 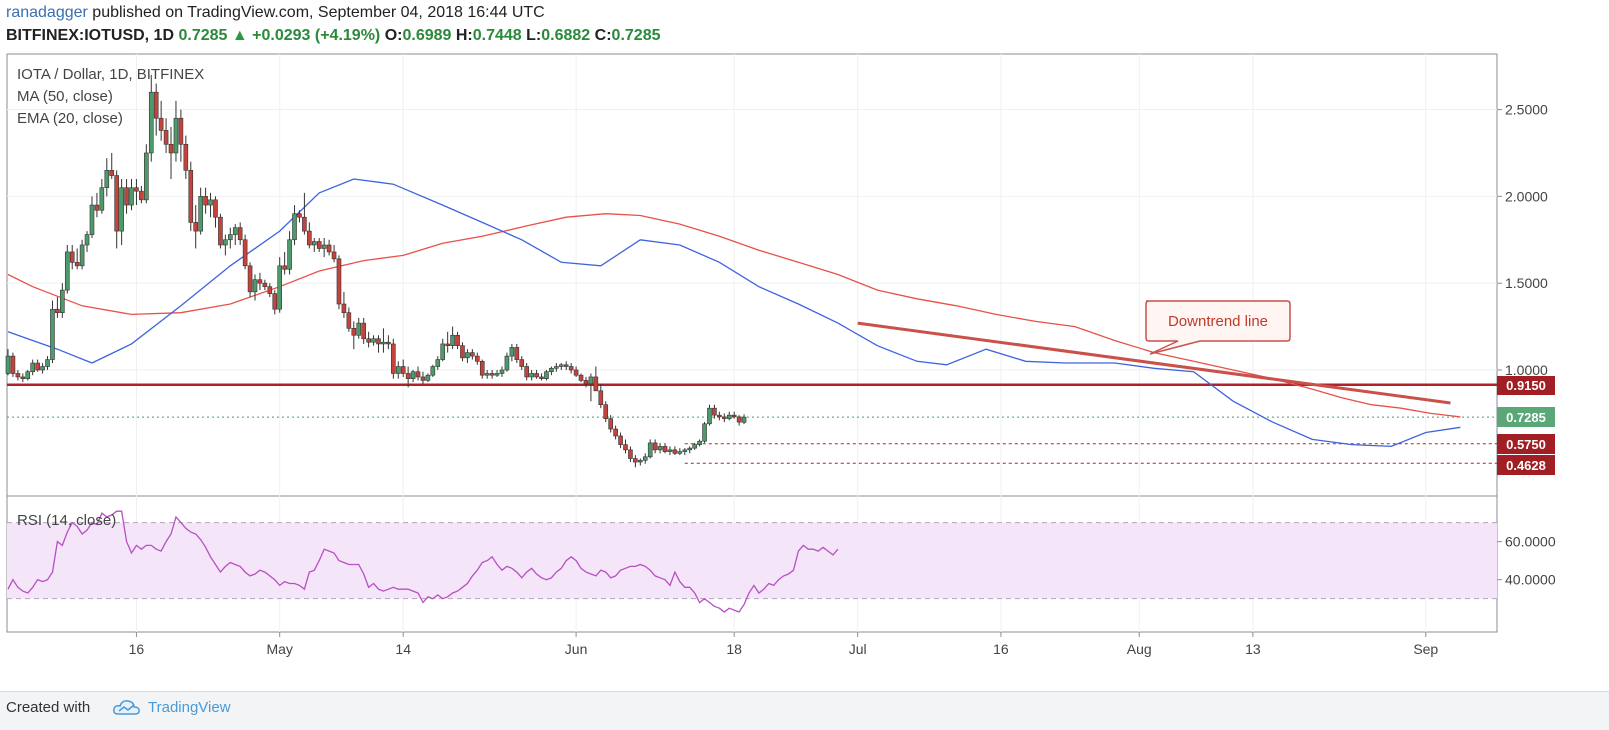 I want to click on rsi-band, so click(x=752, y=561).